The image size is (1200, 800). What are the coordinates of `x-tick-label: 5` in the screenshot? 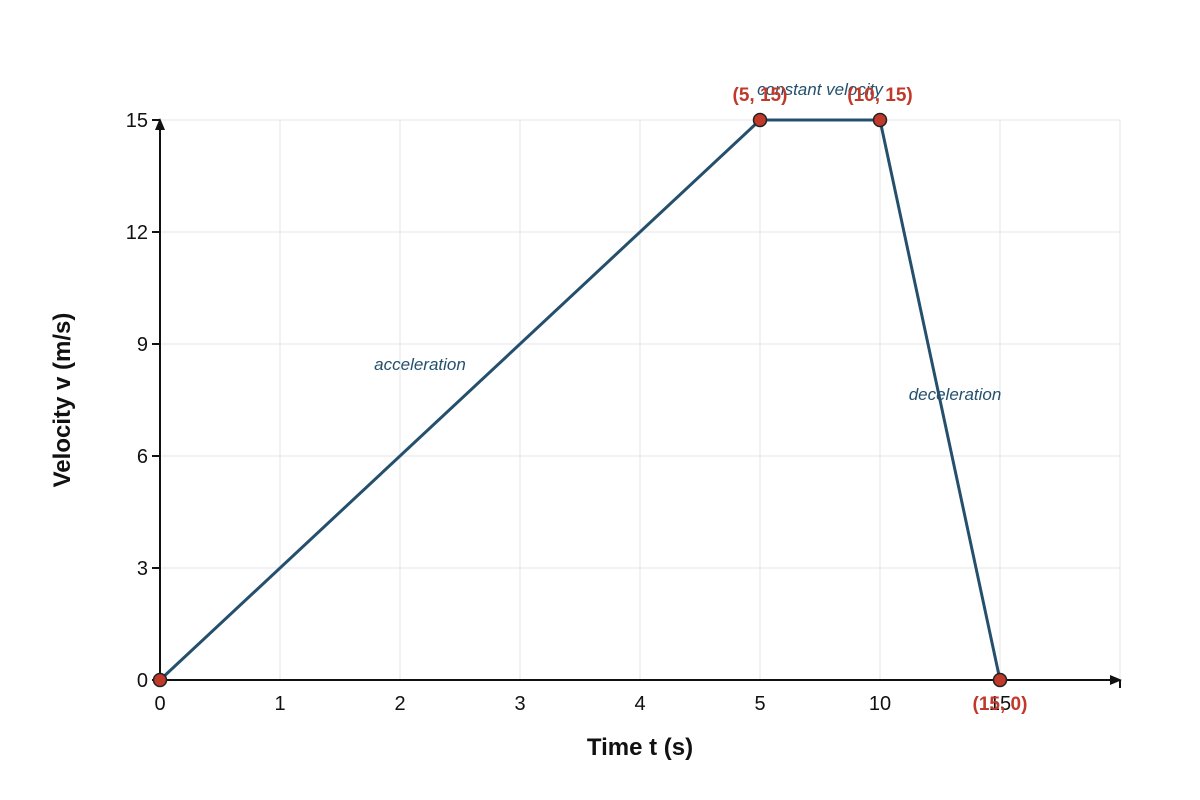 It's located at (759, 704).